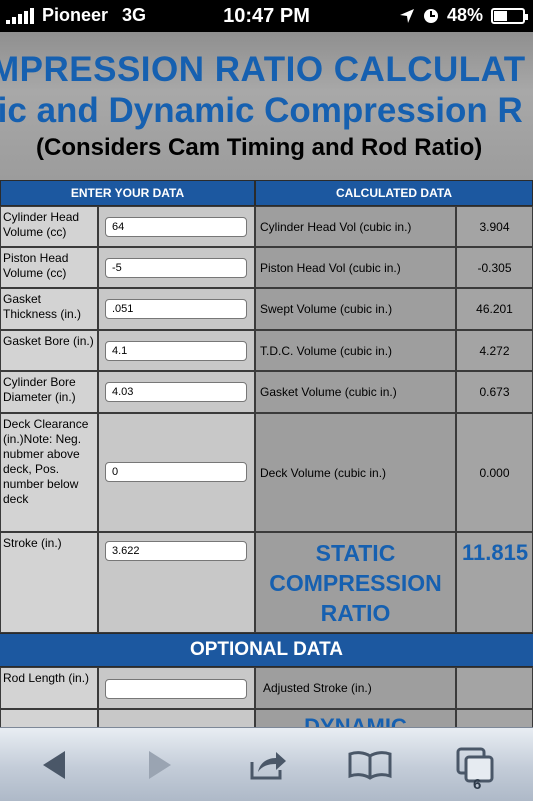 The width and height of the screenshot is (533, 801). What do you see at coordinates (49, 392) in the screenshot?
I see `row-label: Cylinder Bore Diameter (in.)` at bounding box center [49, 392].